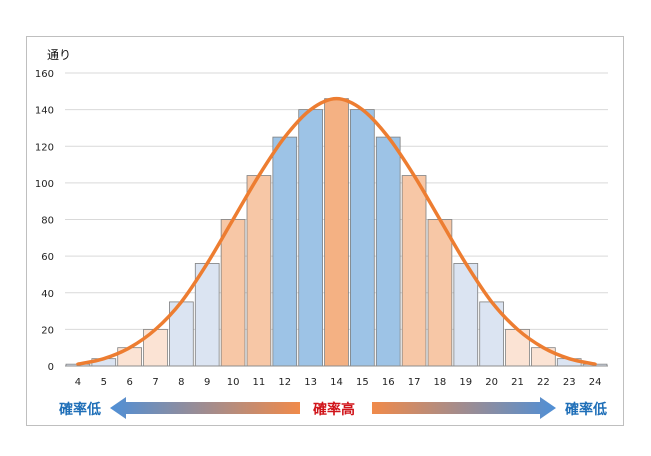 The image size is (651, 456). Describe the element at coordinates (284, 382) in the screenshot. I see `x-tick-label-12: 12` at that location.